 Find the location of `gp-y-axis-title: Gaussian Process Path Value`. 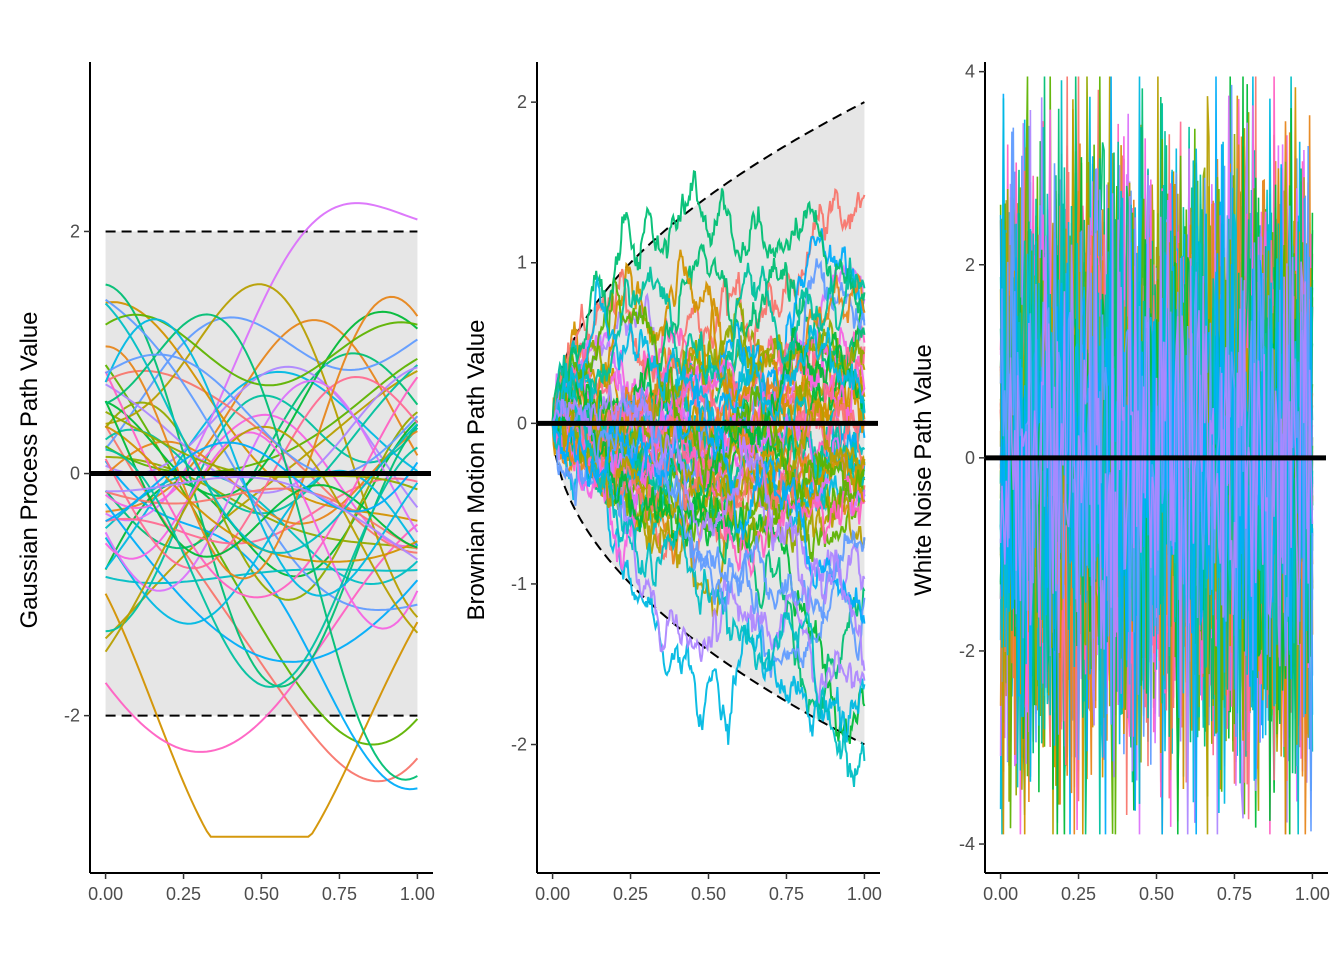

gp-y-axis-title: Gaussian Process Path Value is located at coordinates (29, 469).